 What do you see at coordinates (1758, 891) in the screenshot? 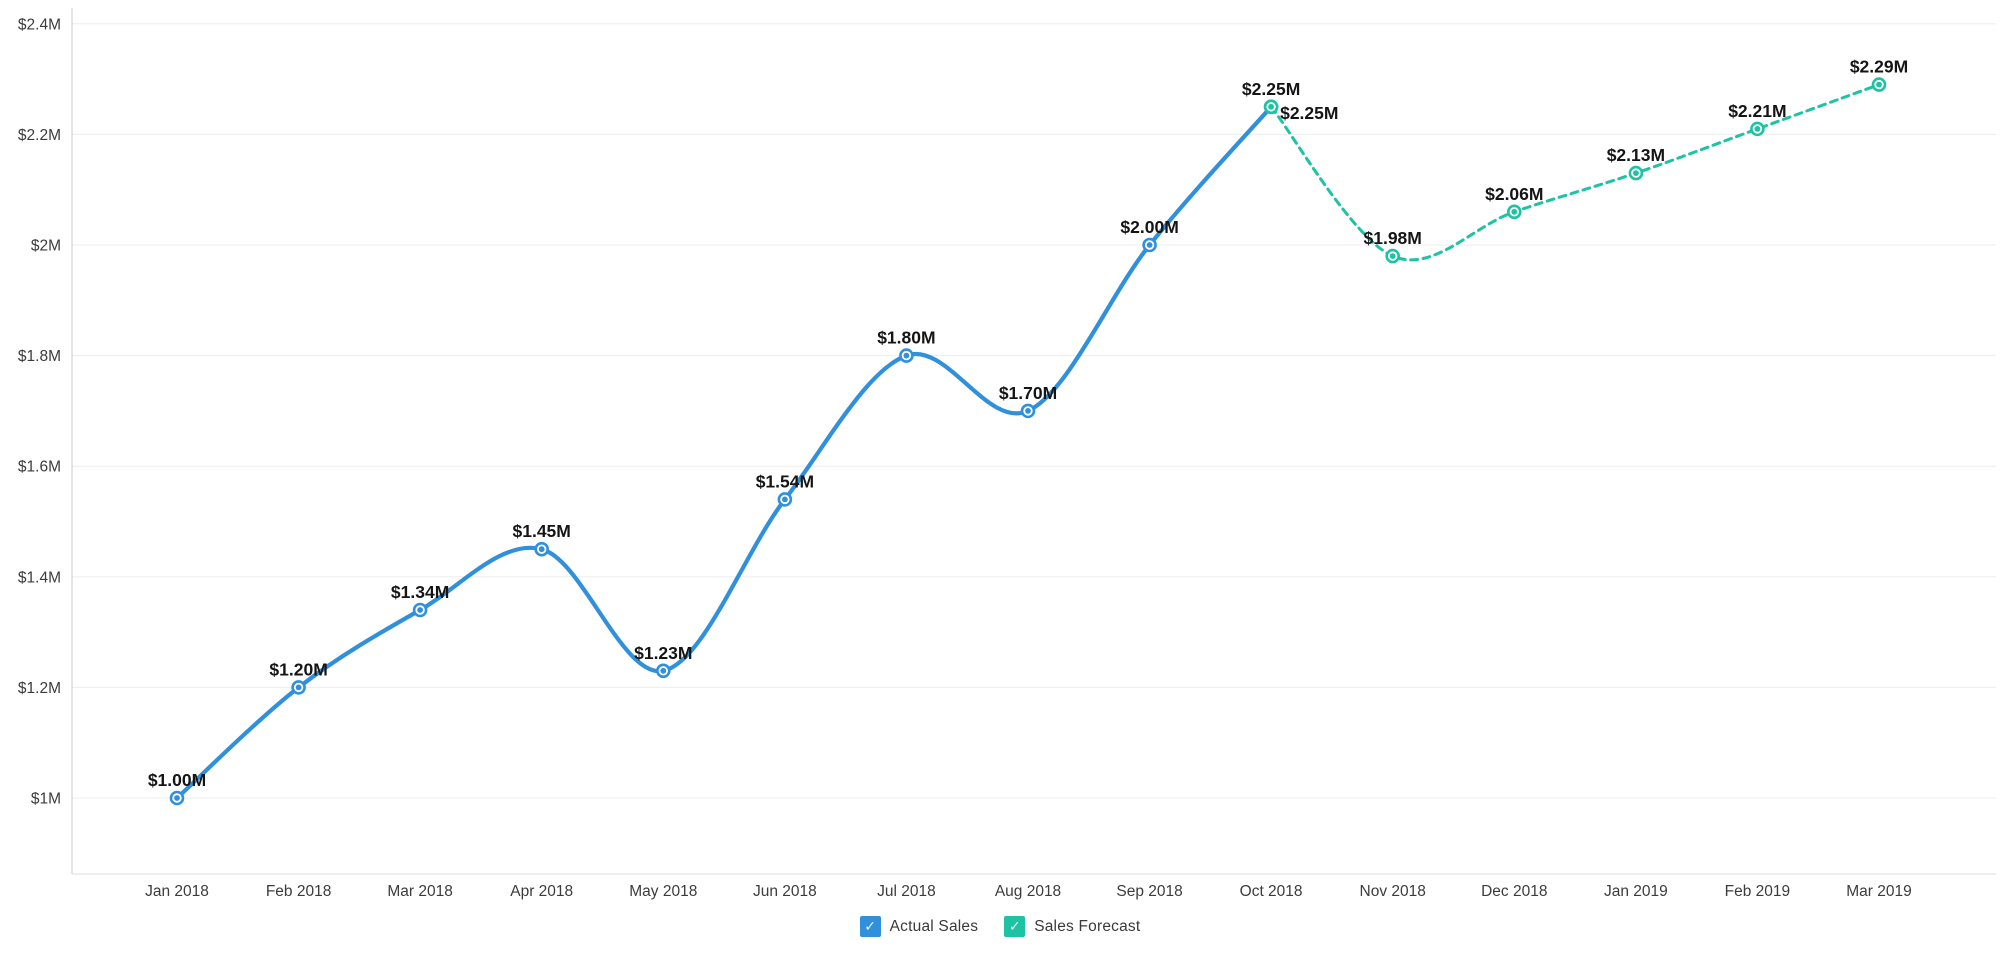
I see `x-axis-tick-label: Feb 2019` at bounding box center [1758, 891].